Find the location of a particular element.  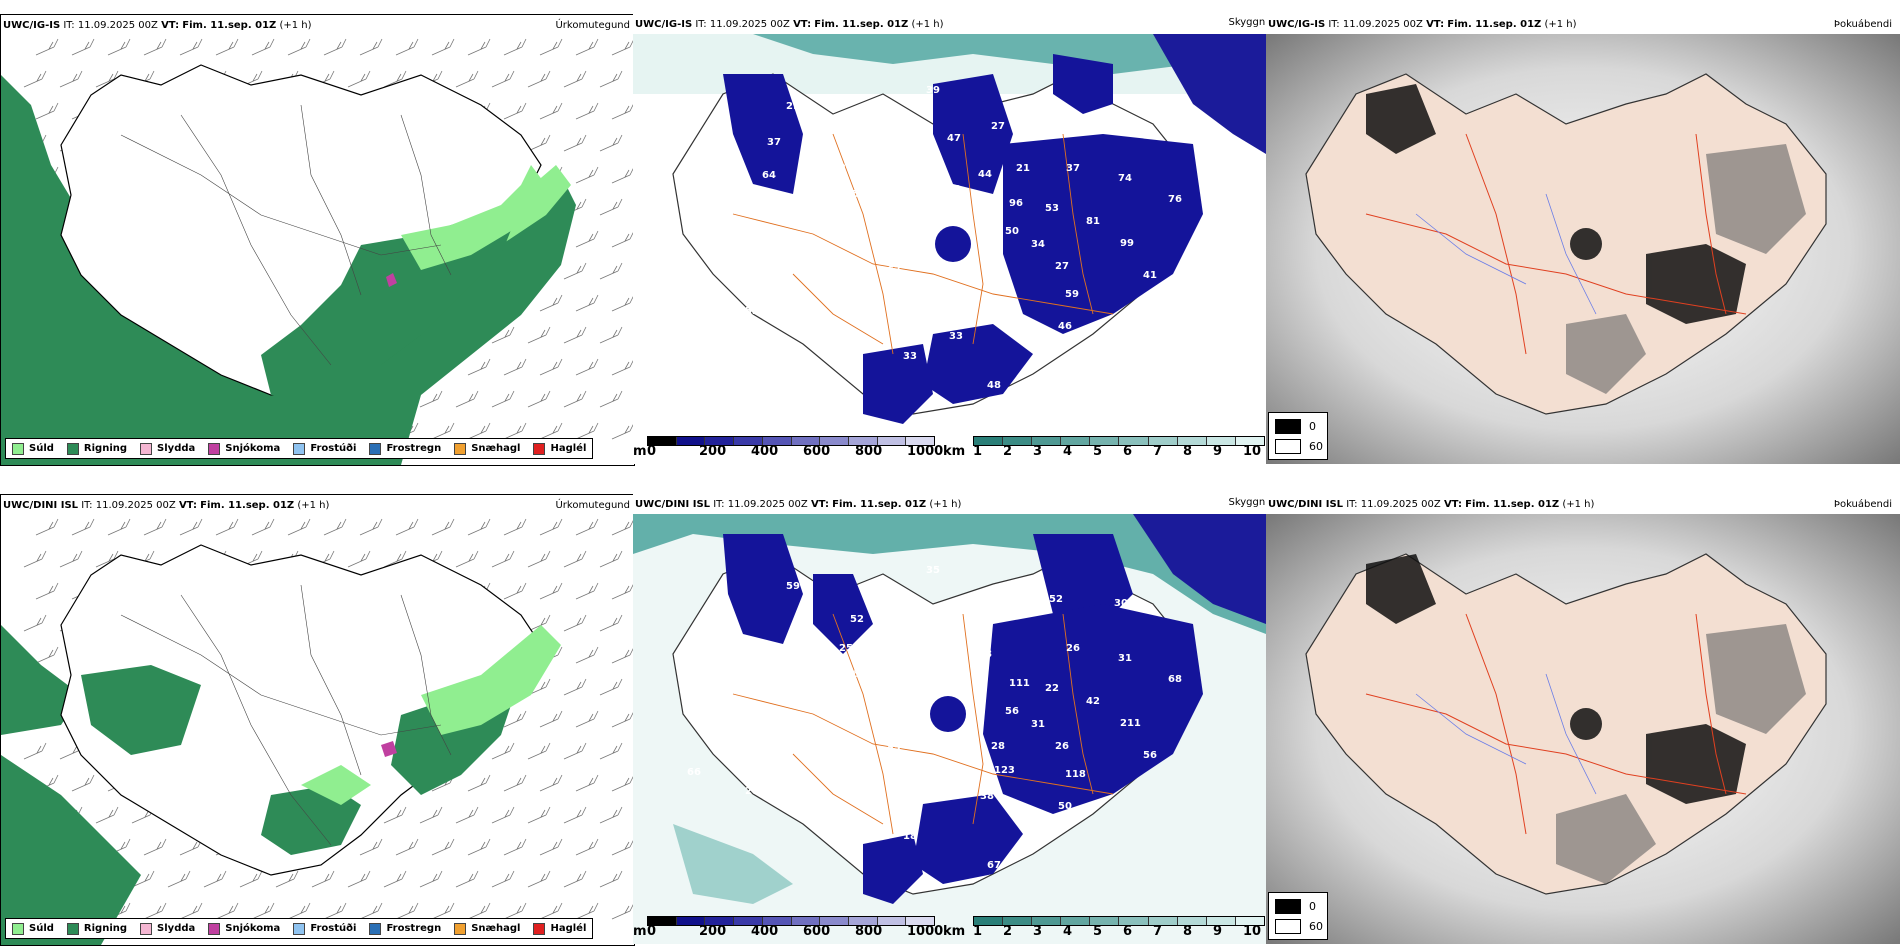

visibility-value: 69 is located at coordinates (694, 206).